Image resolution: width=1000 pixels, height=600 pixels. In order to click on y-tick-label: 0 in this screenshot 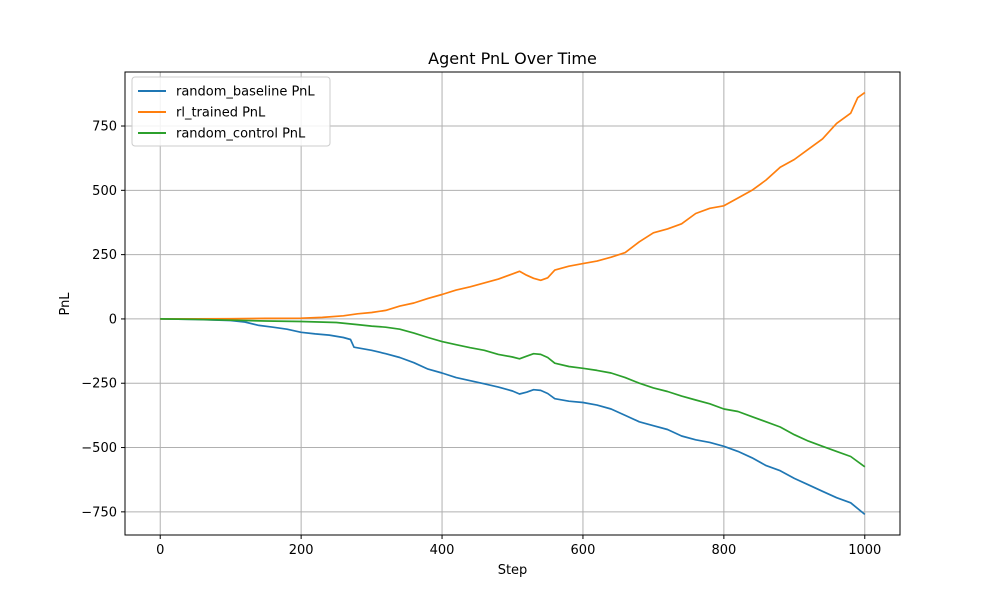, I will do `click(113, 319)`.